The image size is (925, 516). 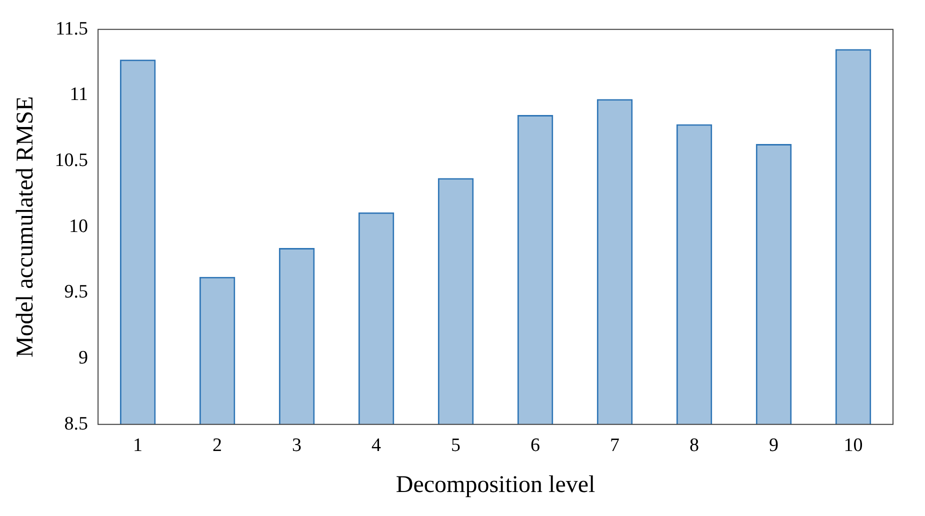 I want to click on y-axis-title: Model accumulated RMSE, so click(x=25, y=227).